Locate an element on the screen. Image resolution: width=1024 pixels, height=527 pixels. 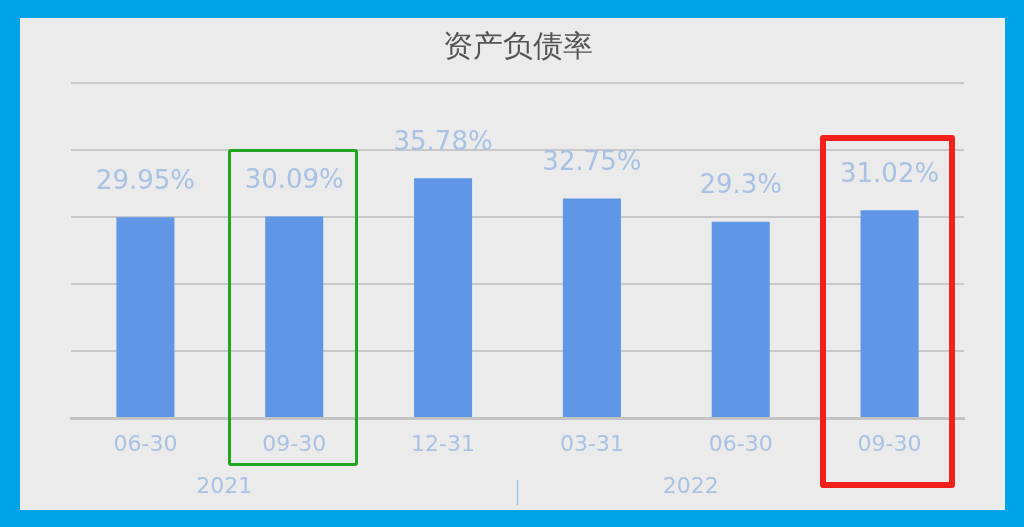
data-label: 30.09% is located at coordinates (294, 179).